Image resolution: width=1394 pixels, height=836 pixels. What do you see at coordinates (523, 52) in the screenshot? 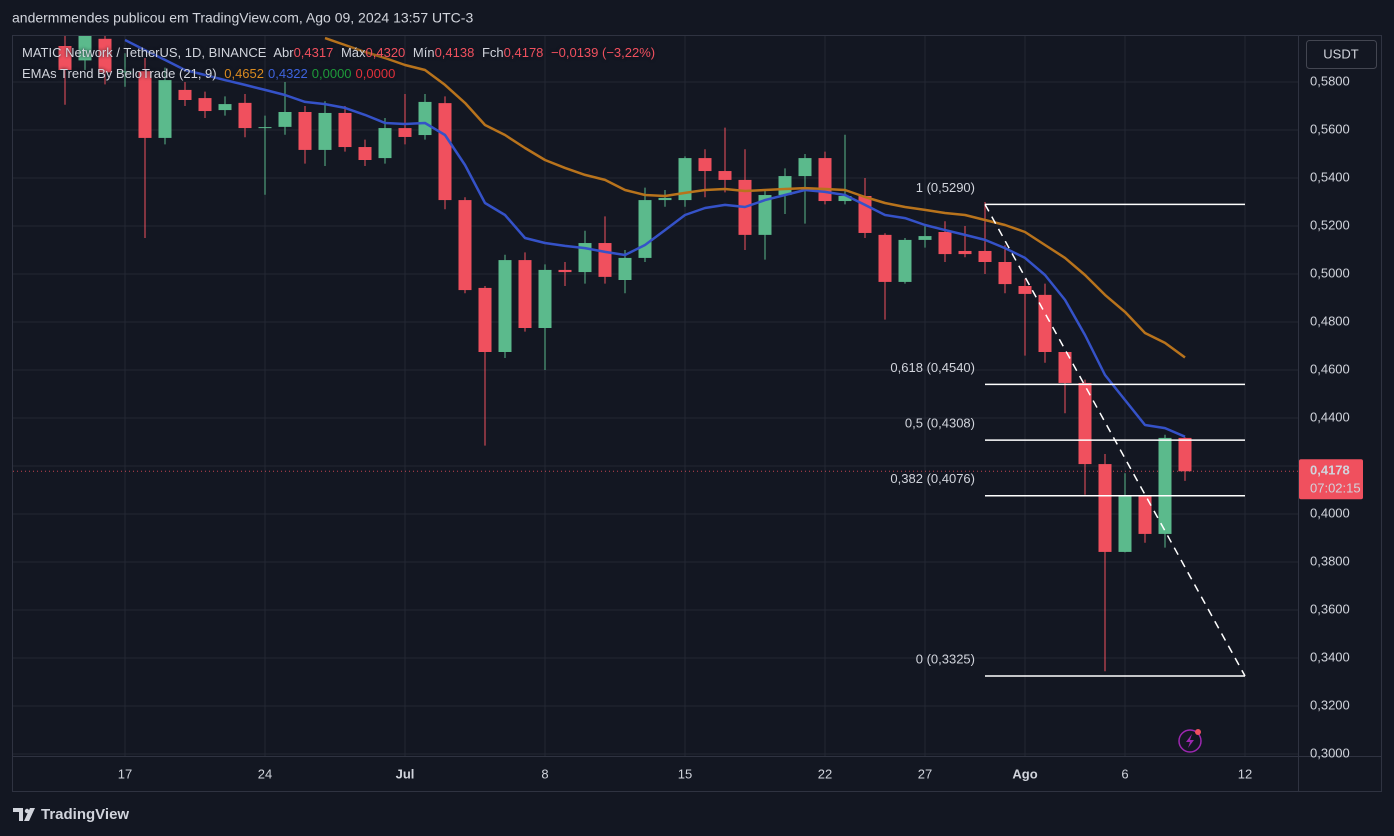
I see `close-value: 0,4178` at bounding box center [523, 52].